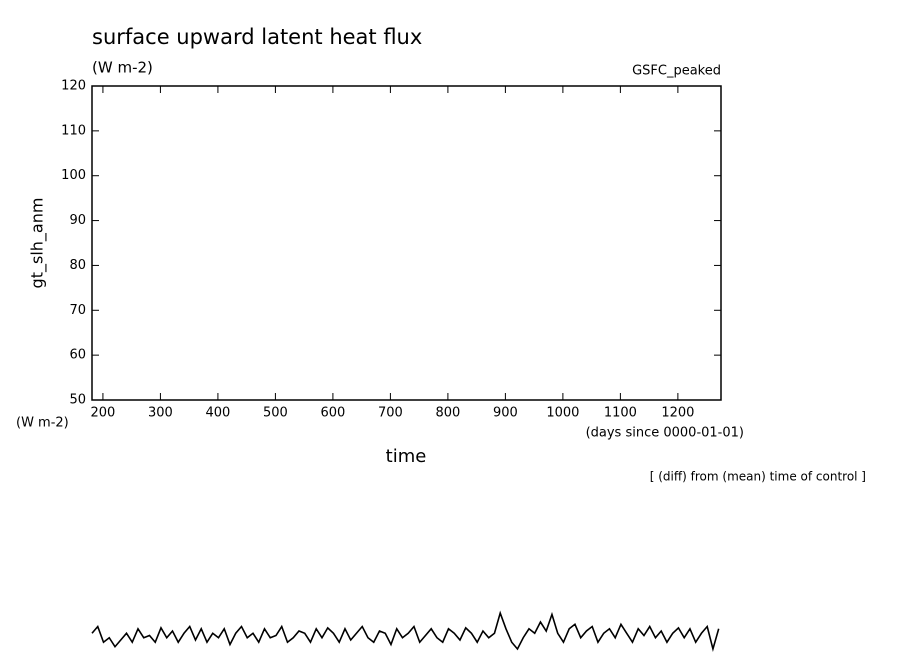  Describe the element at coordinates (332, 413) in the screenshot. I see `x-tick-label: 600` at that location.